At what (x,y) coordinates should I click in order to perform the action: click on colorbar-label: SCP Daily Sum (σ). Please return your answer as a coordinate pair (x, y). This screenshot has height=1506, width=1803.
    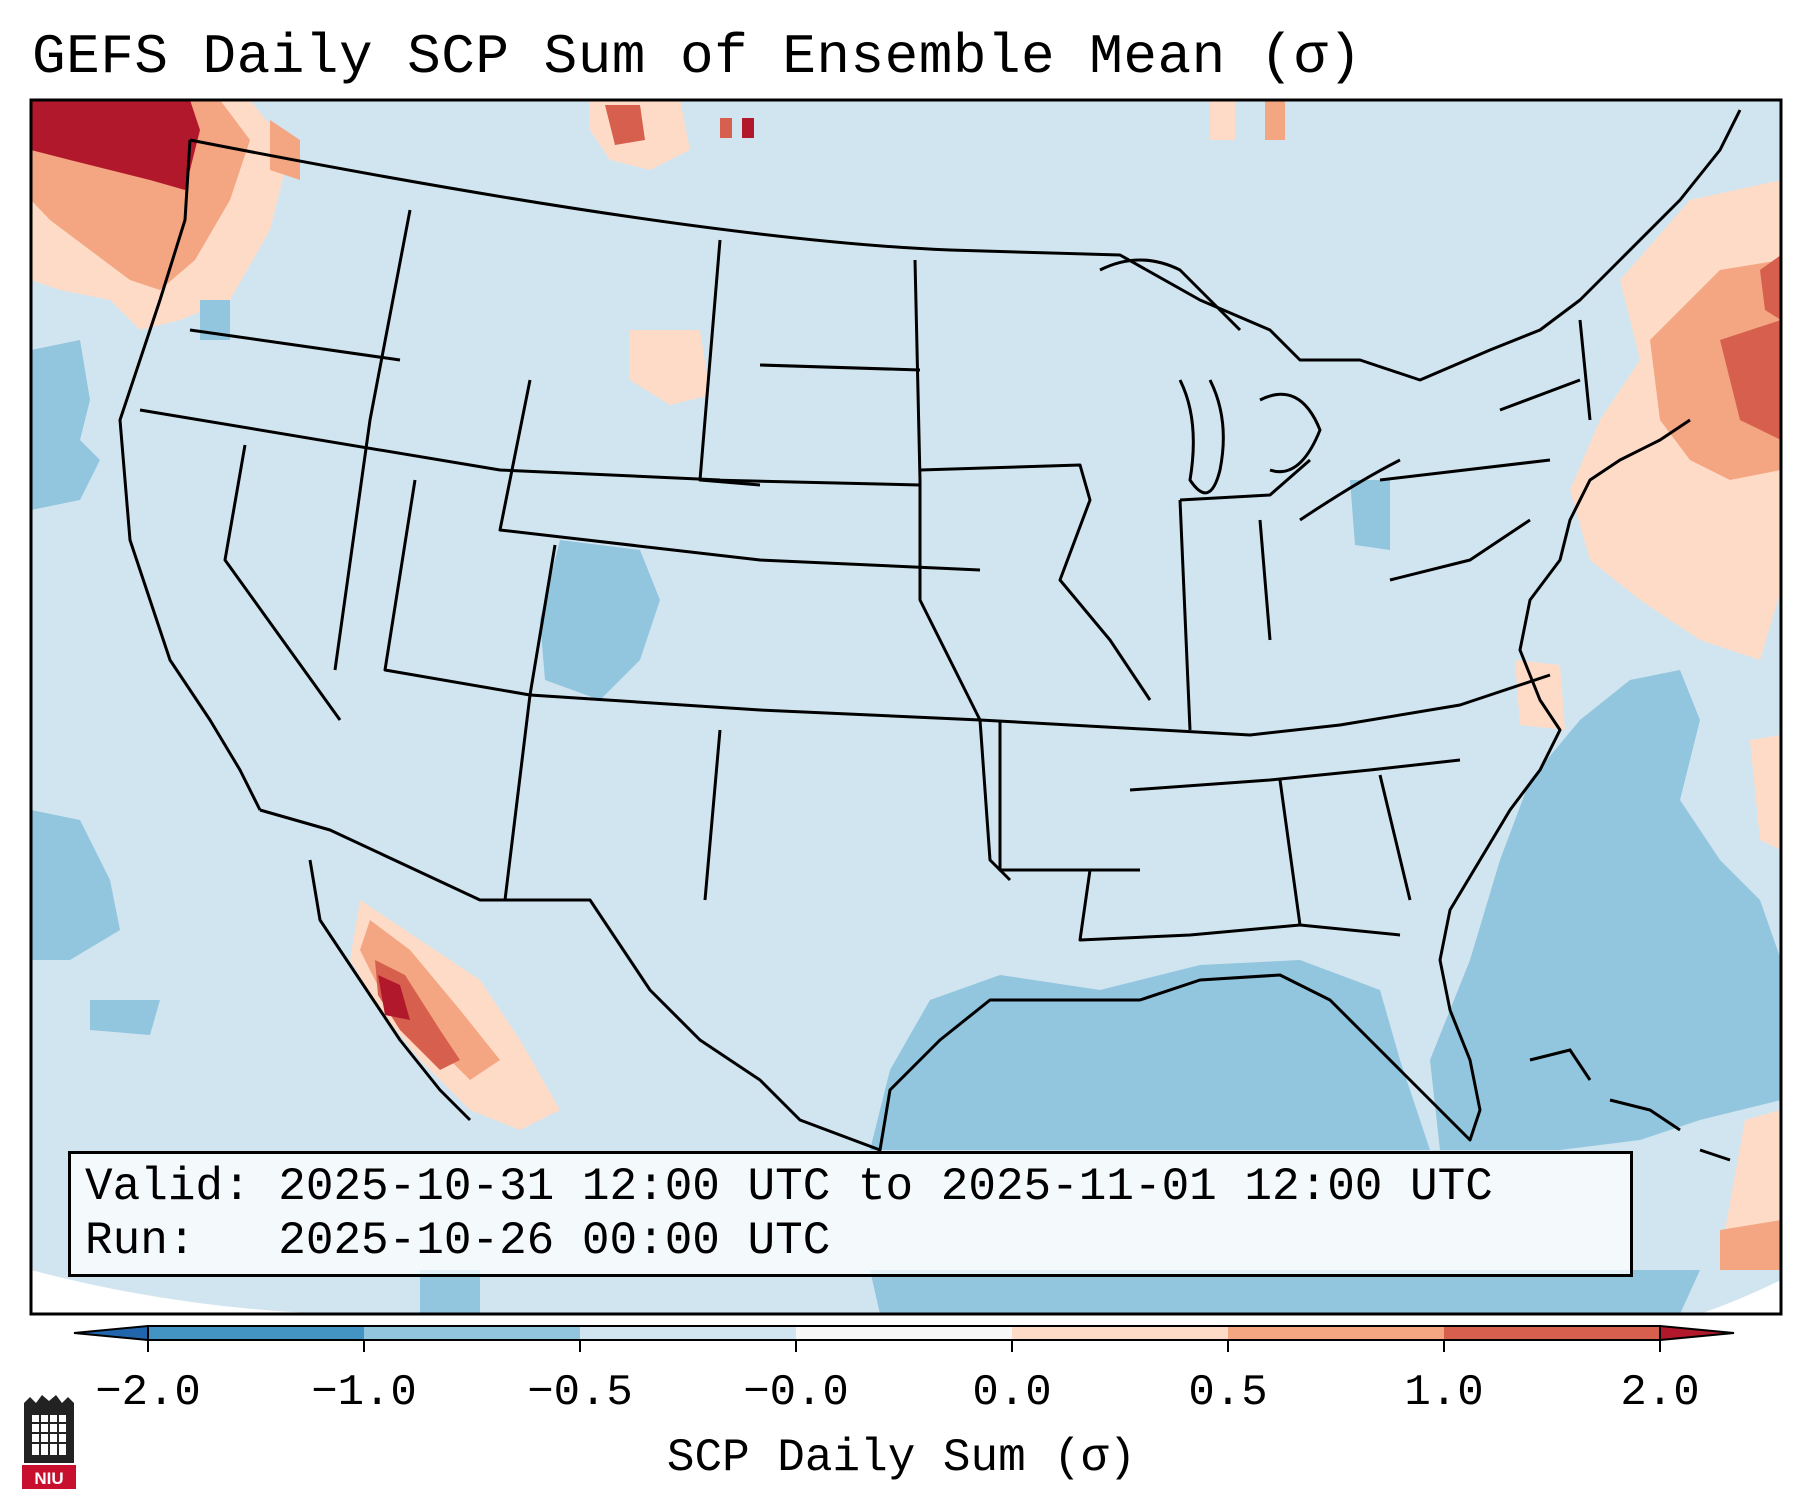
    Looking at the image, I should click on (901, 1458).